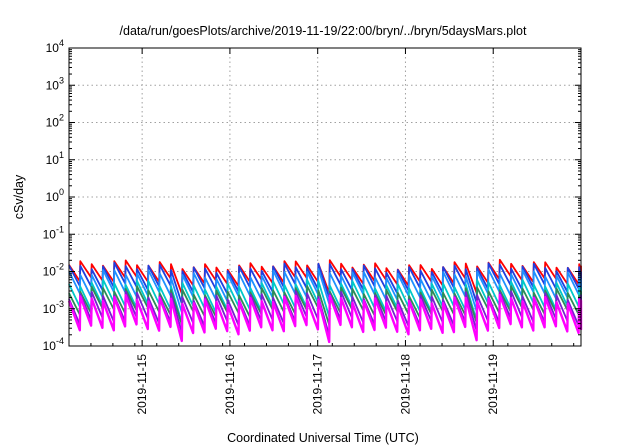 This screenshot has height=448, width=640. What do you see at coordinates (323, 438) in the screenshot?
I see `x-axis-label: Coordinated Universal Time (UTC)` at bounding box center [323, 438].